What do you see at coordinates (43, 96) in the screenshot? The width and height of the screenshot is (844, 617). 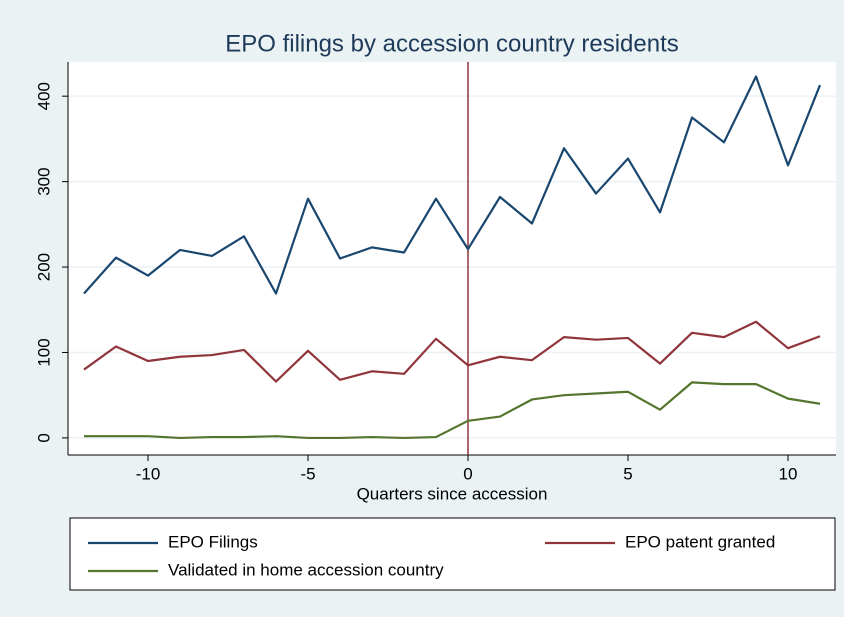 I see `y-tick-label: 400` at bounding box center [43, 96].